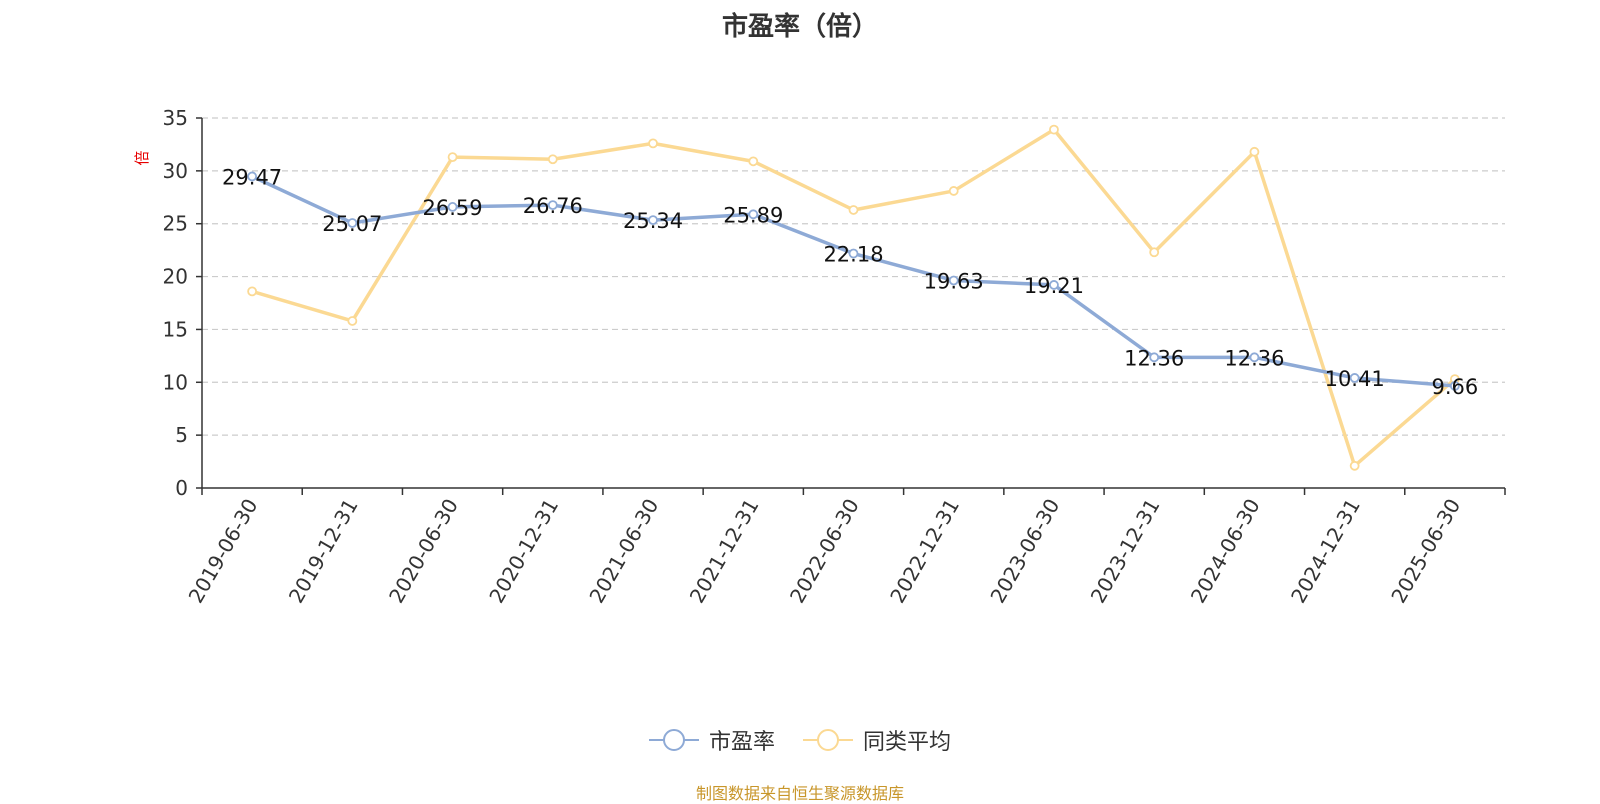 The image size is (1600, 804). I want to click on y-tick-label: 15, so click(175, 329).